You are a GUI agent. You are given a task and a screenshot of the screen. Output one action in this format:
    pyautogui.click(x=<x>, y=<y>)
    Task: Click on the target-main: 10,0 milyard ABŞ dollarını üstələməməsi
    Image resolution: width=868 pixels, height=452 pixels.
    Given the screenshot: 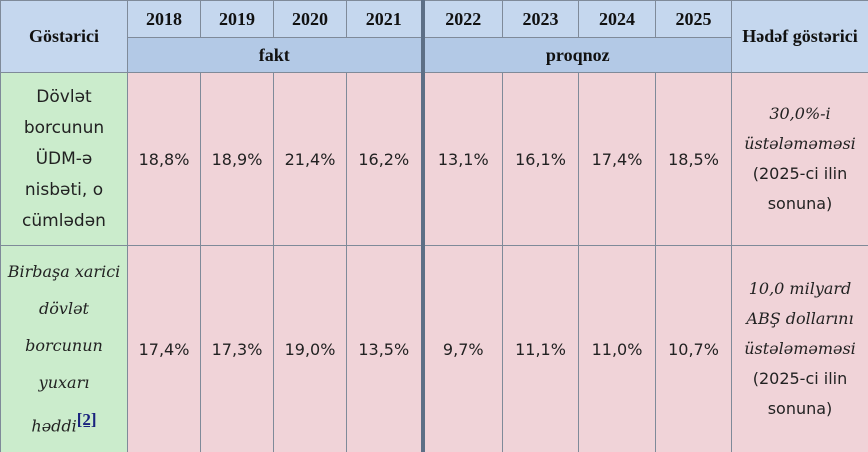 What is the action you would take?
    pyautogui.click(x=800, y=318)
    